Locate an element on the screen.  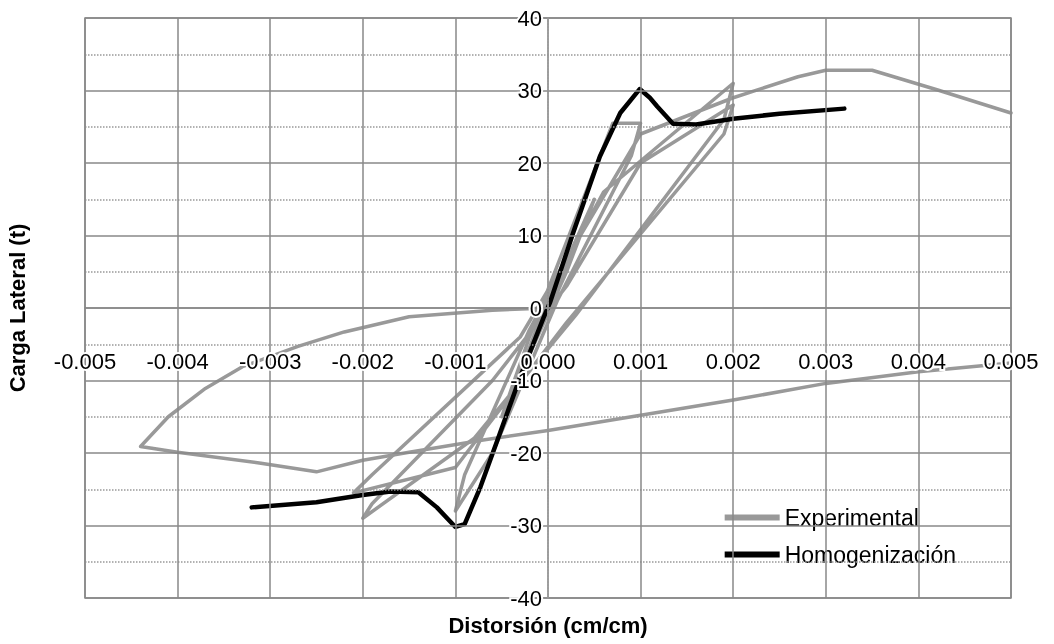
x-tick-label: -0.003 is located at coordinates (270, 361).